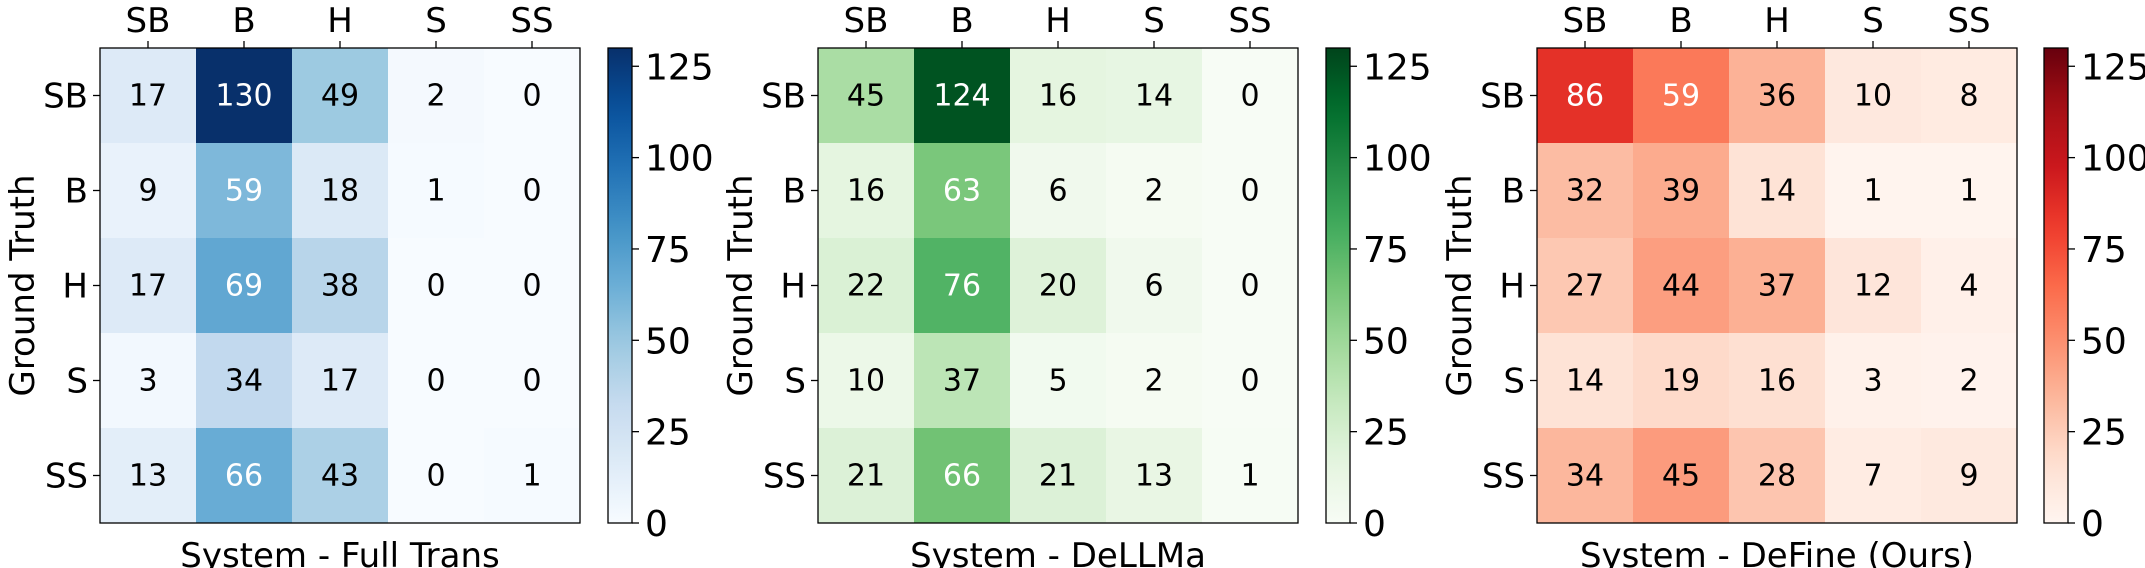 This screenshot has height=568, width=2145. I want to click on cell-value-label: 76, so click(962, 286).